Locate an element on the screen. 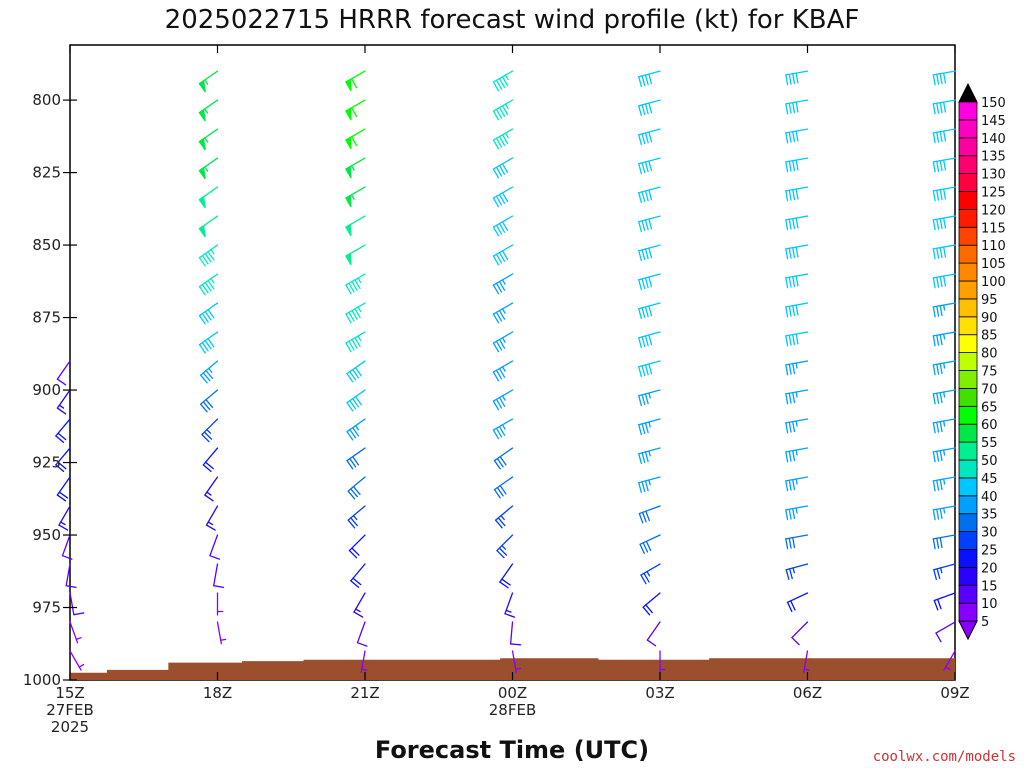 The width and height of the screenshot is (1024, 768). colorbar-tick-label: 130 is located at coordinates (993, 175).